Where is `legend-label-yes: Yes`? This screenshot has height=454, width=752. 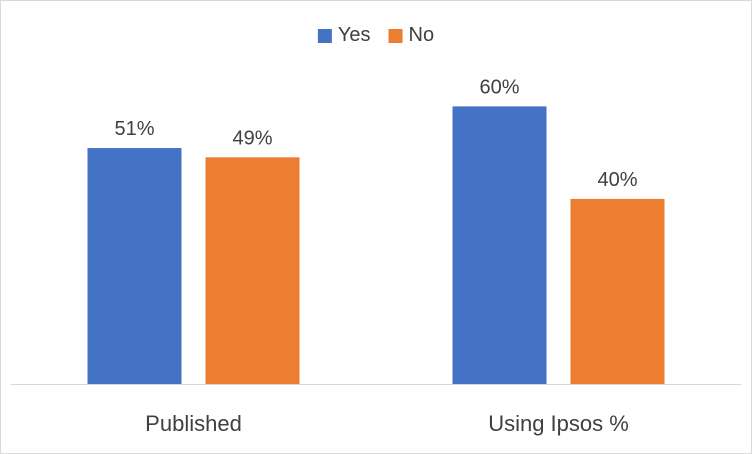
legend-label-yes: Yes is located at coordinates (354, 35).